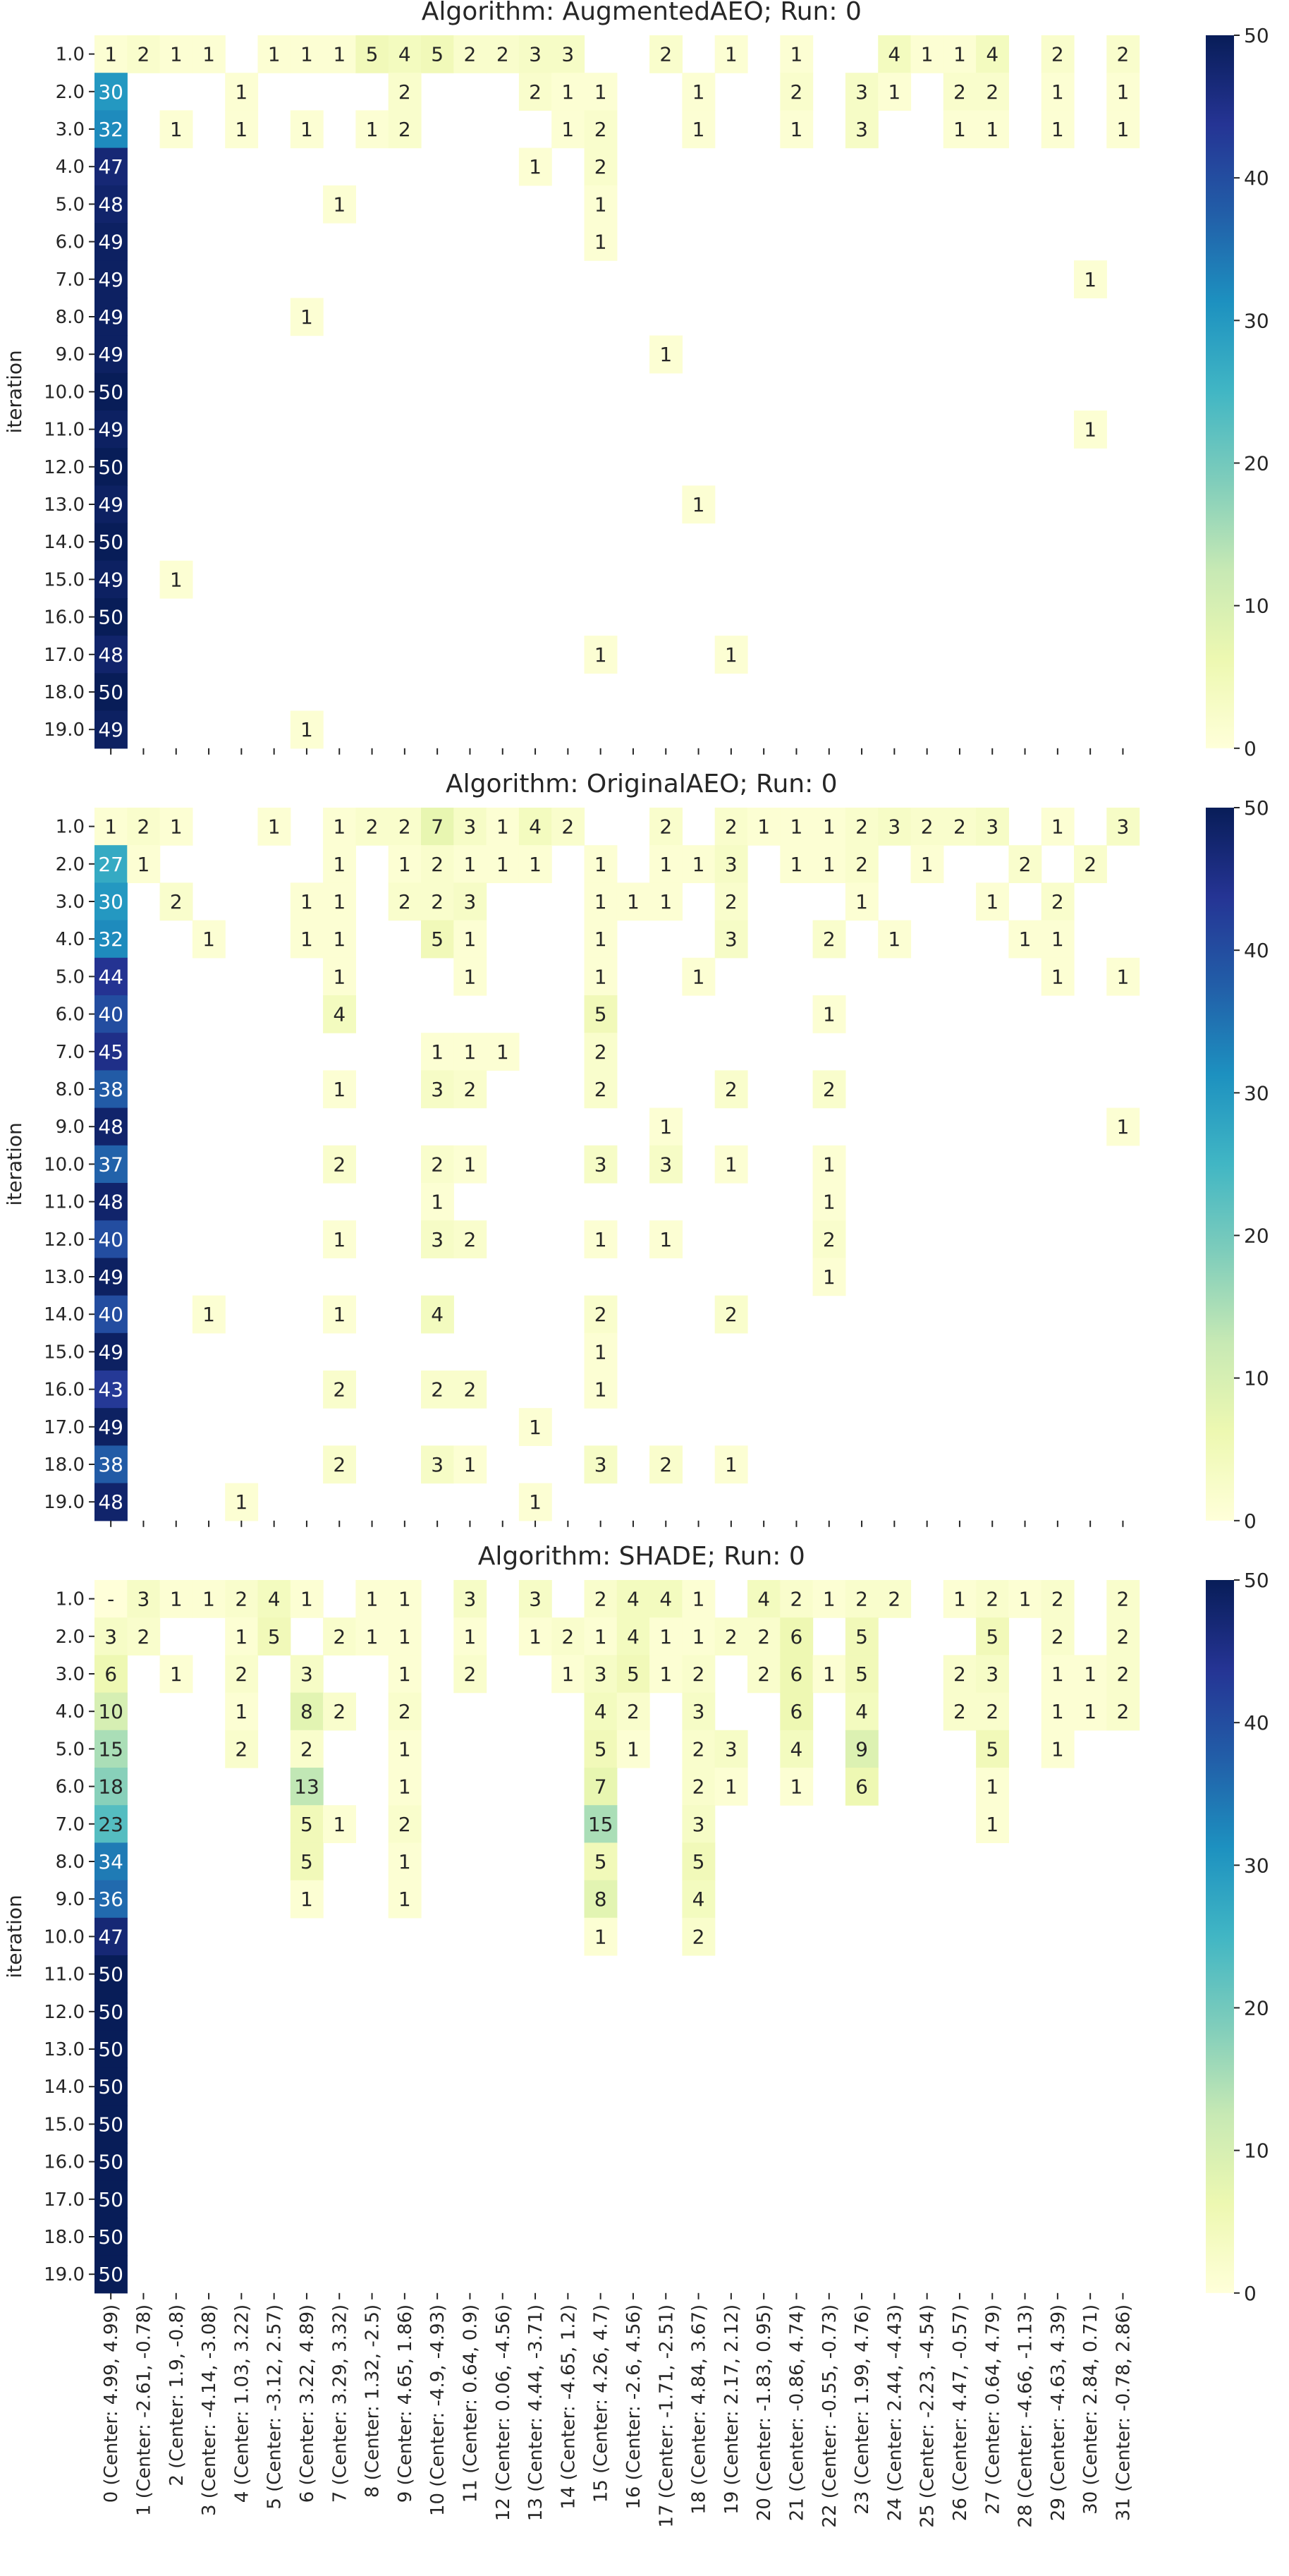  What do you see at coordinates (633, 2407) in the screenshot?
I see `x-tick-label: 16 (Center: -2.6, 4.56)` at bounding box center [633, 2407].